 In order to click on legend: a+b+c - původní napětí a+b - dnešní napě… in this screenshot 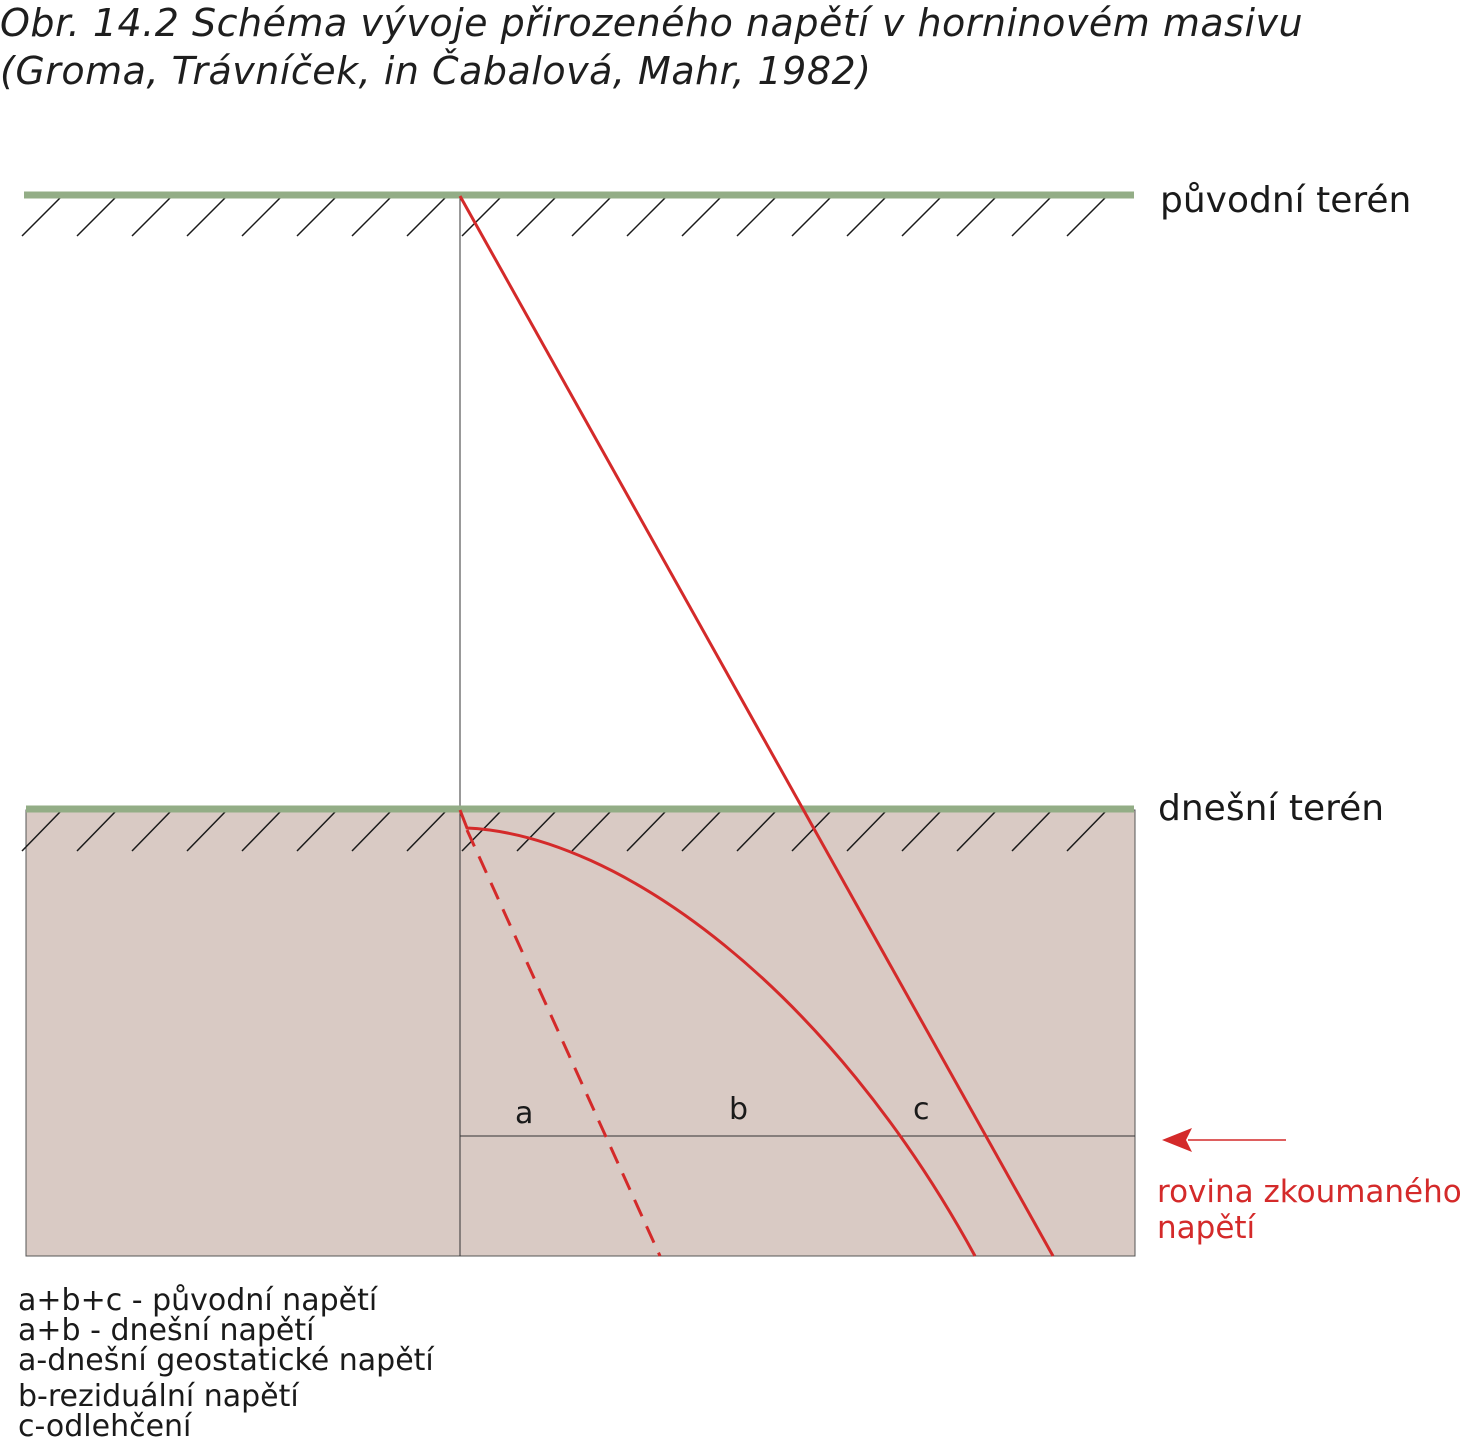, I will do `click(226, 1364)`.